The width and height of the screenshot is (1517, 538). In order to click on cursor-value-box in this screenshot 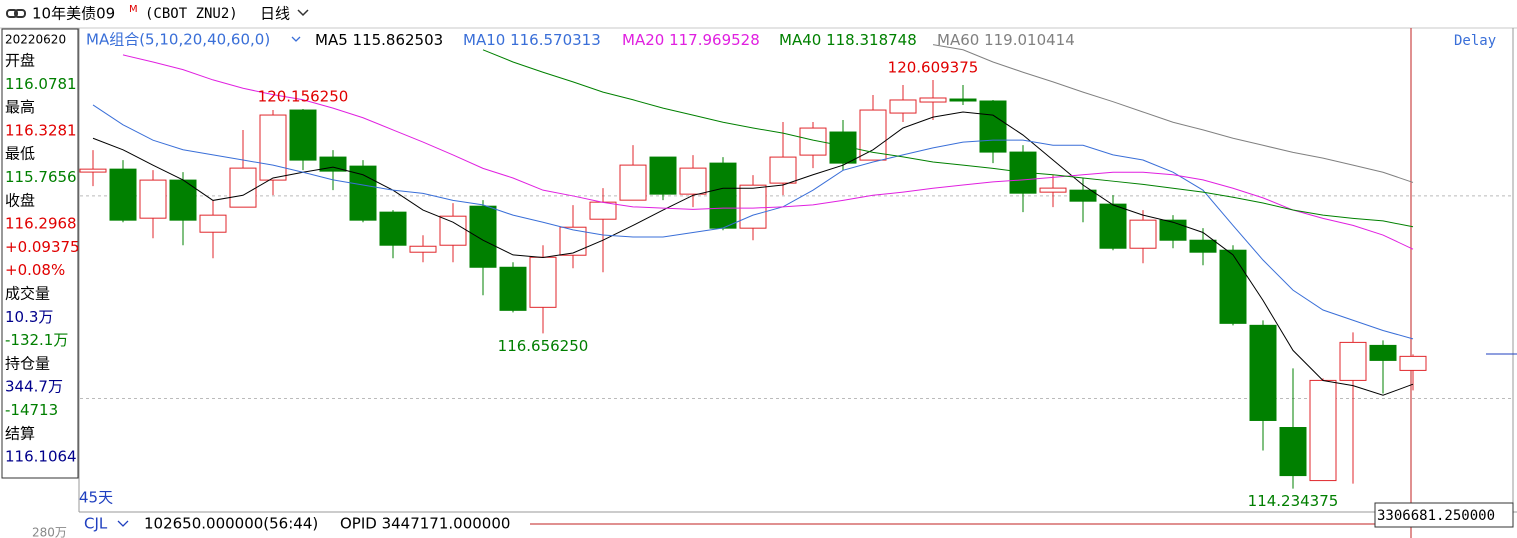, I will do `click(1444, 515)`.